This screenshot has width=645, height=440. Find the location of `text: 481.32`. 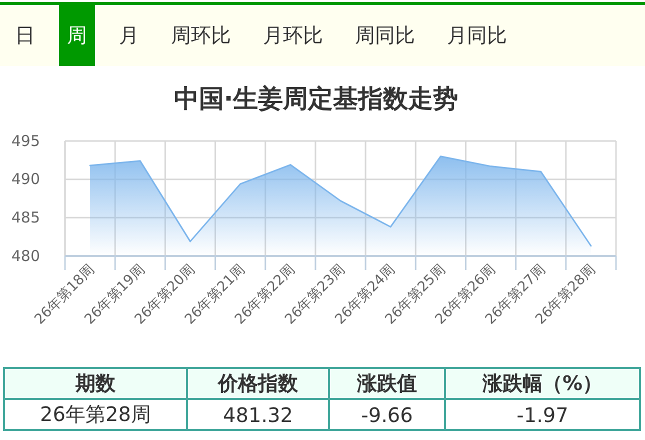

text: 481.32 is located at coordinates (258, 414).